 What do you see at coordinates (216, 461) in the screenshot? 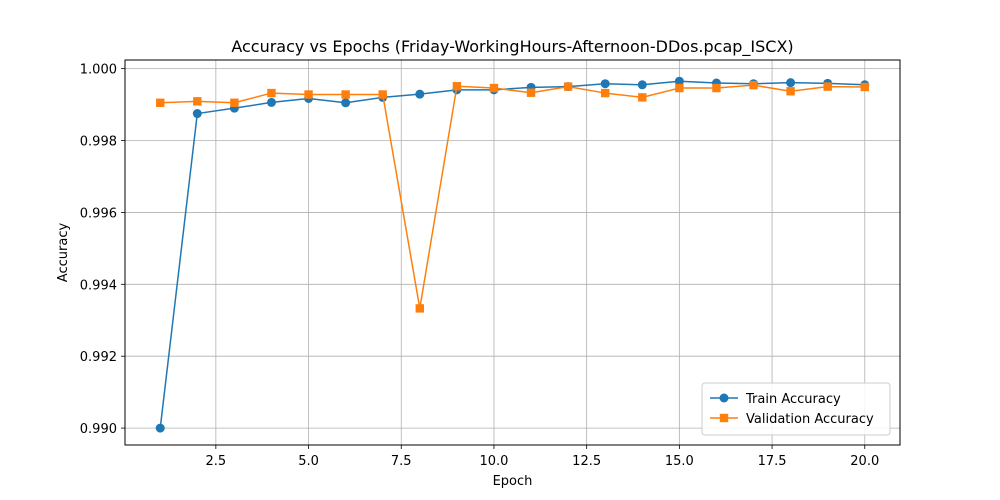
I see `x-tick-label: 2.5` at bounding box center [216, 461].